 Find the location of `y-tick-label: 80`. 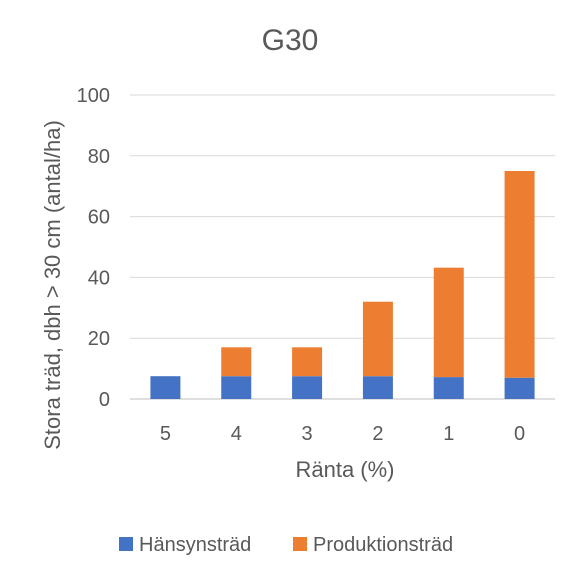

y-tick-label: 80 is located at coordinates (99, 157).